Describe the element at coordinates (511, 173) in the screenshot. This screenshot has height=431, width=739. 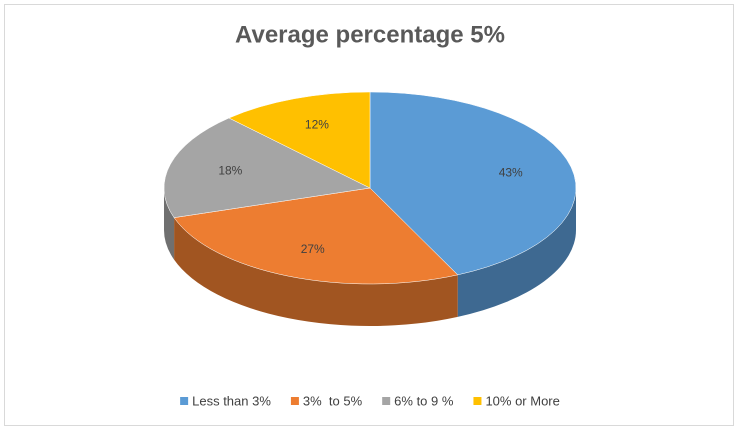
I see `data-label: 43%` at that location.